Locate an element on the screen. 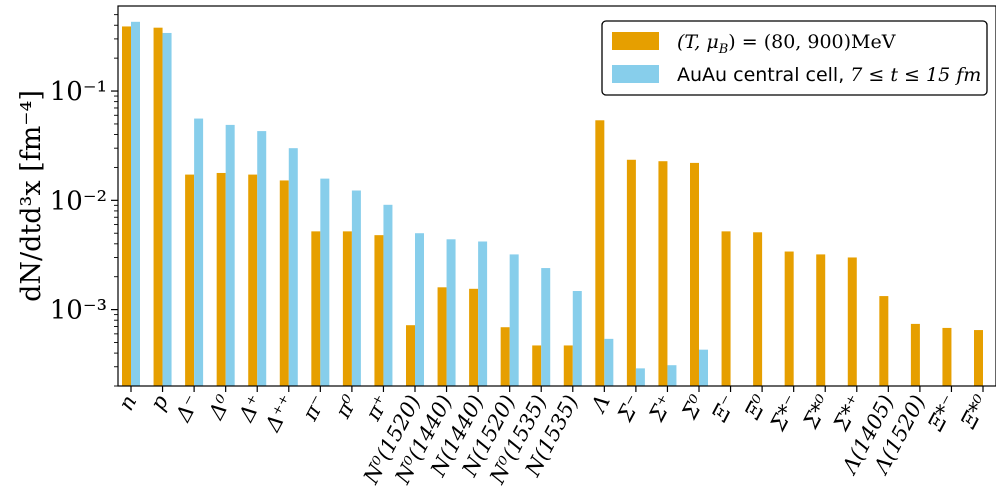 The height and width of the screenshot is (486, 996). y-tick-label-2: 10⁻³ is located at coordinates (78, 311).